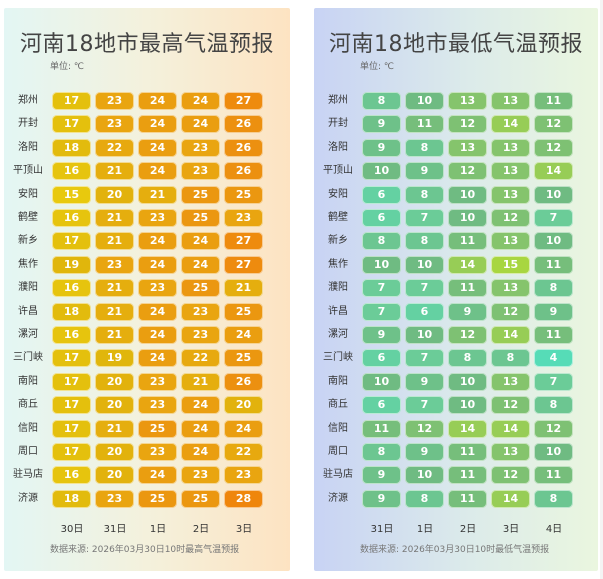 This screenshot has height=579, width=603. What do you see at coordinates (28, 428) in the screenshot?
I see `high-temp-city-label: 信阳` at bounding box center [28, 428].